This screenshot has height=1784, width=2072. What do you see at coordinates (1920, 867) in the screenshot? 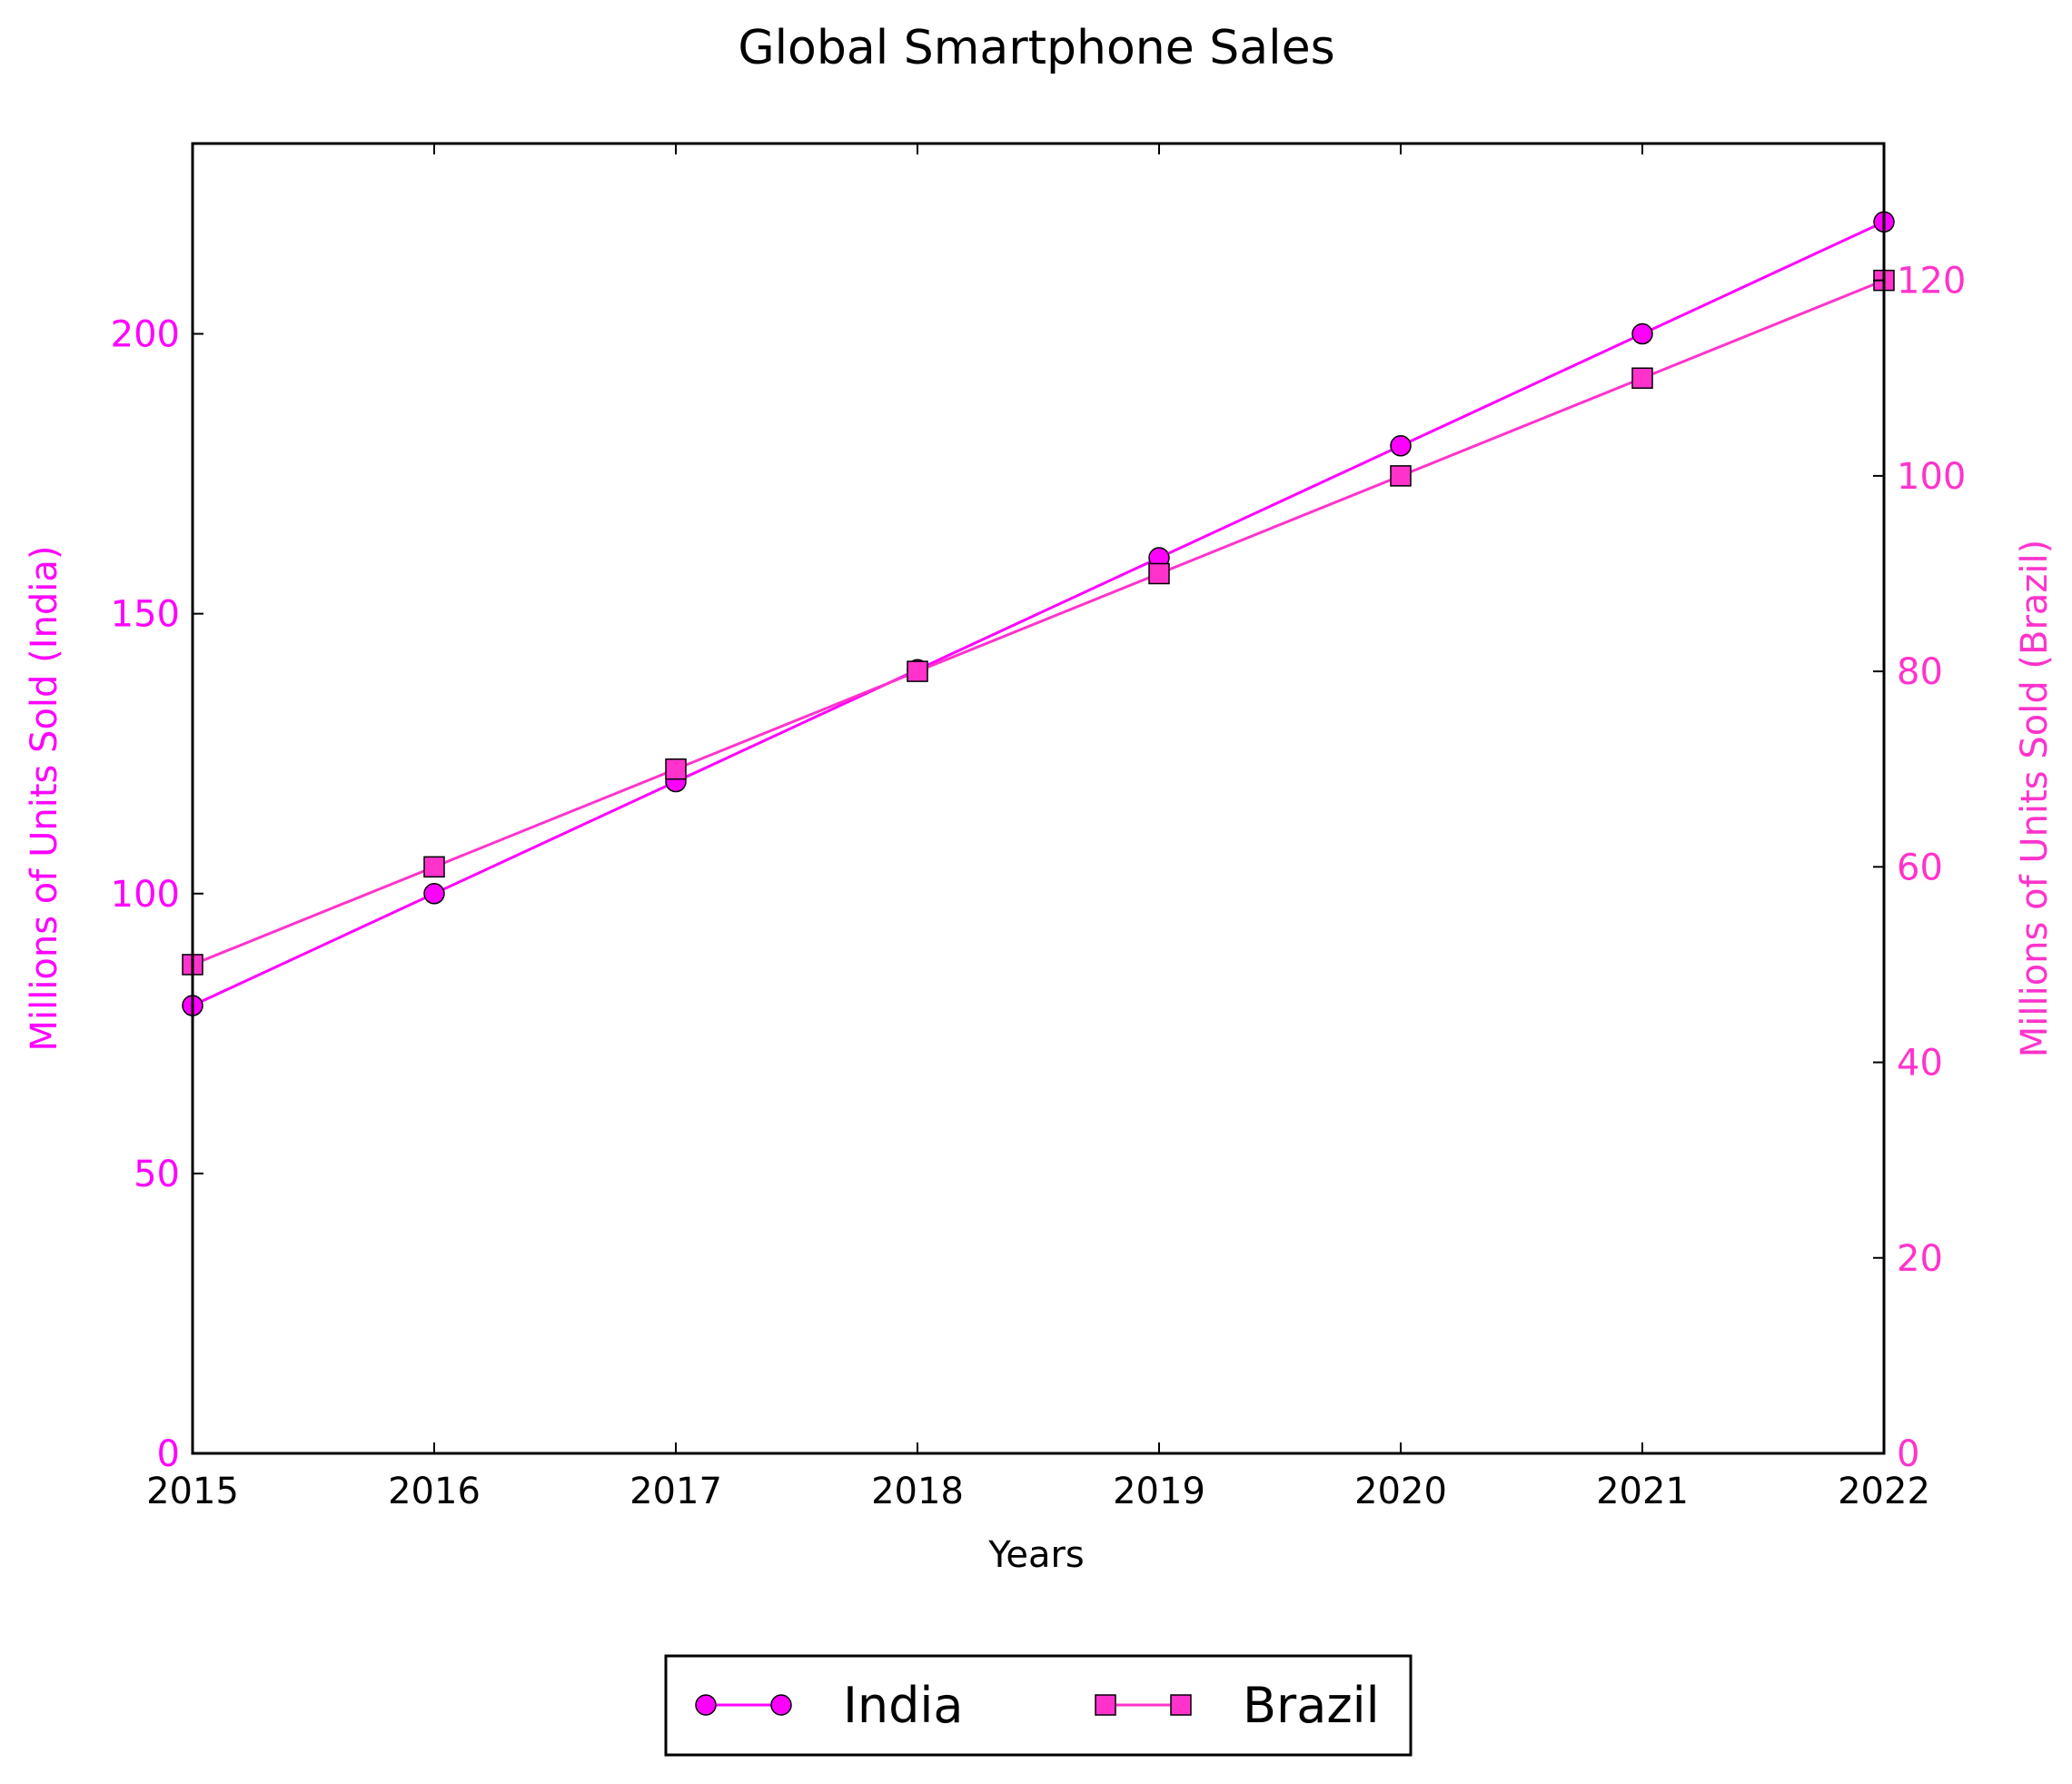
I see `y-tick-label-right: 60` at bounding box center [1920, 867].